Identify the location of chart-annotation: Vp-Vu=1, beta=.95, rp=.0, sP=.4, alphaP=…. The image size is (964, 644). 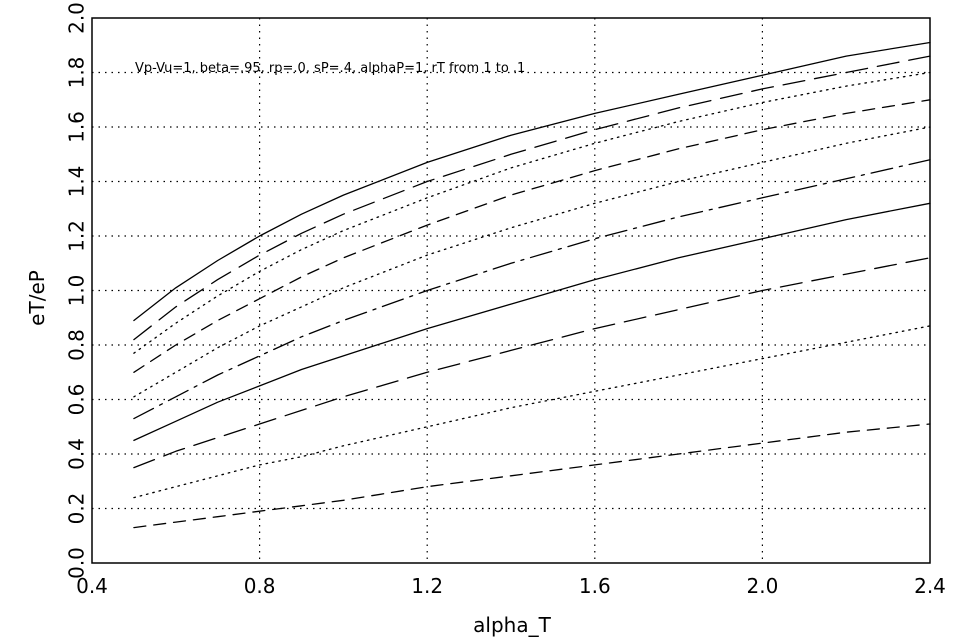
(330, 68).